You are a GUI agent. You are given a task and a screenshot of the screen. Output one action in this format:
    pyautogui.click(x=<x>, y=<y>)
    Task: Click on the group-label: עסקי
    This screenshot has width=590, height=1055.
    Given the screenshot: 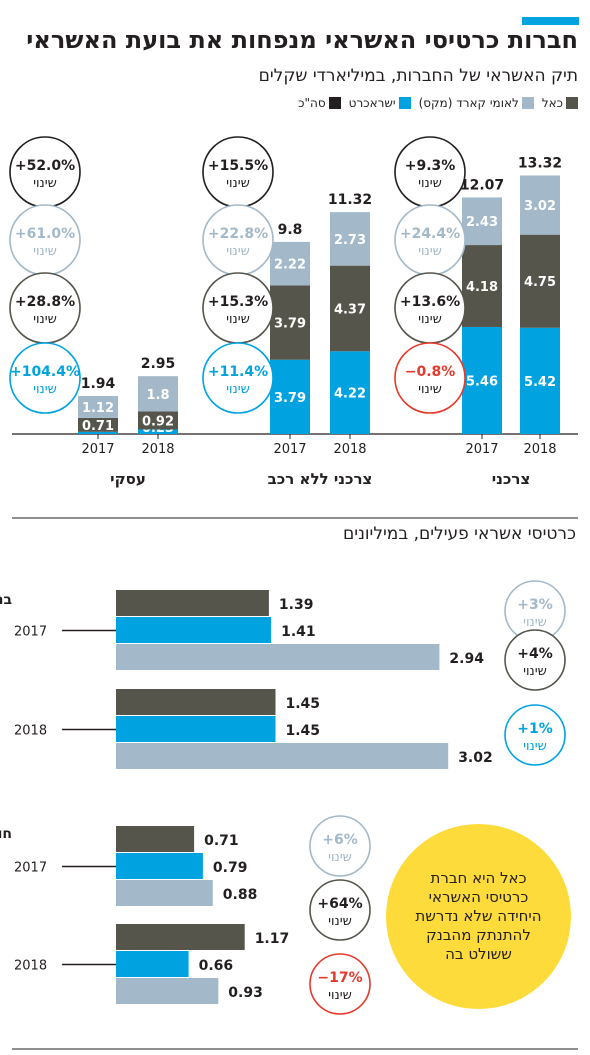 What is the action you would take?
    pyautogui.click(x=128, y=479)
    